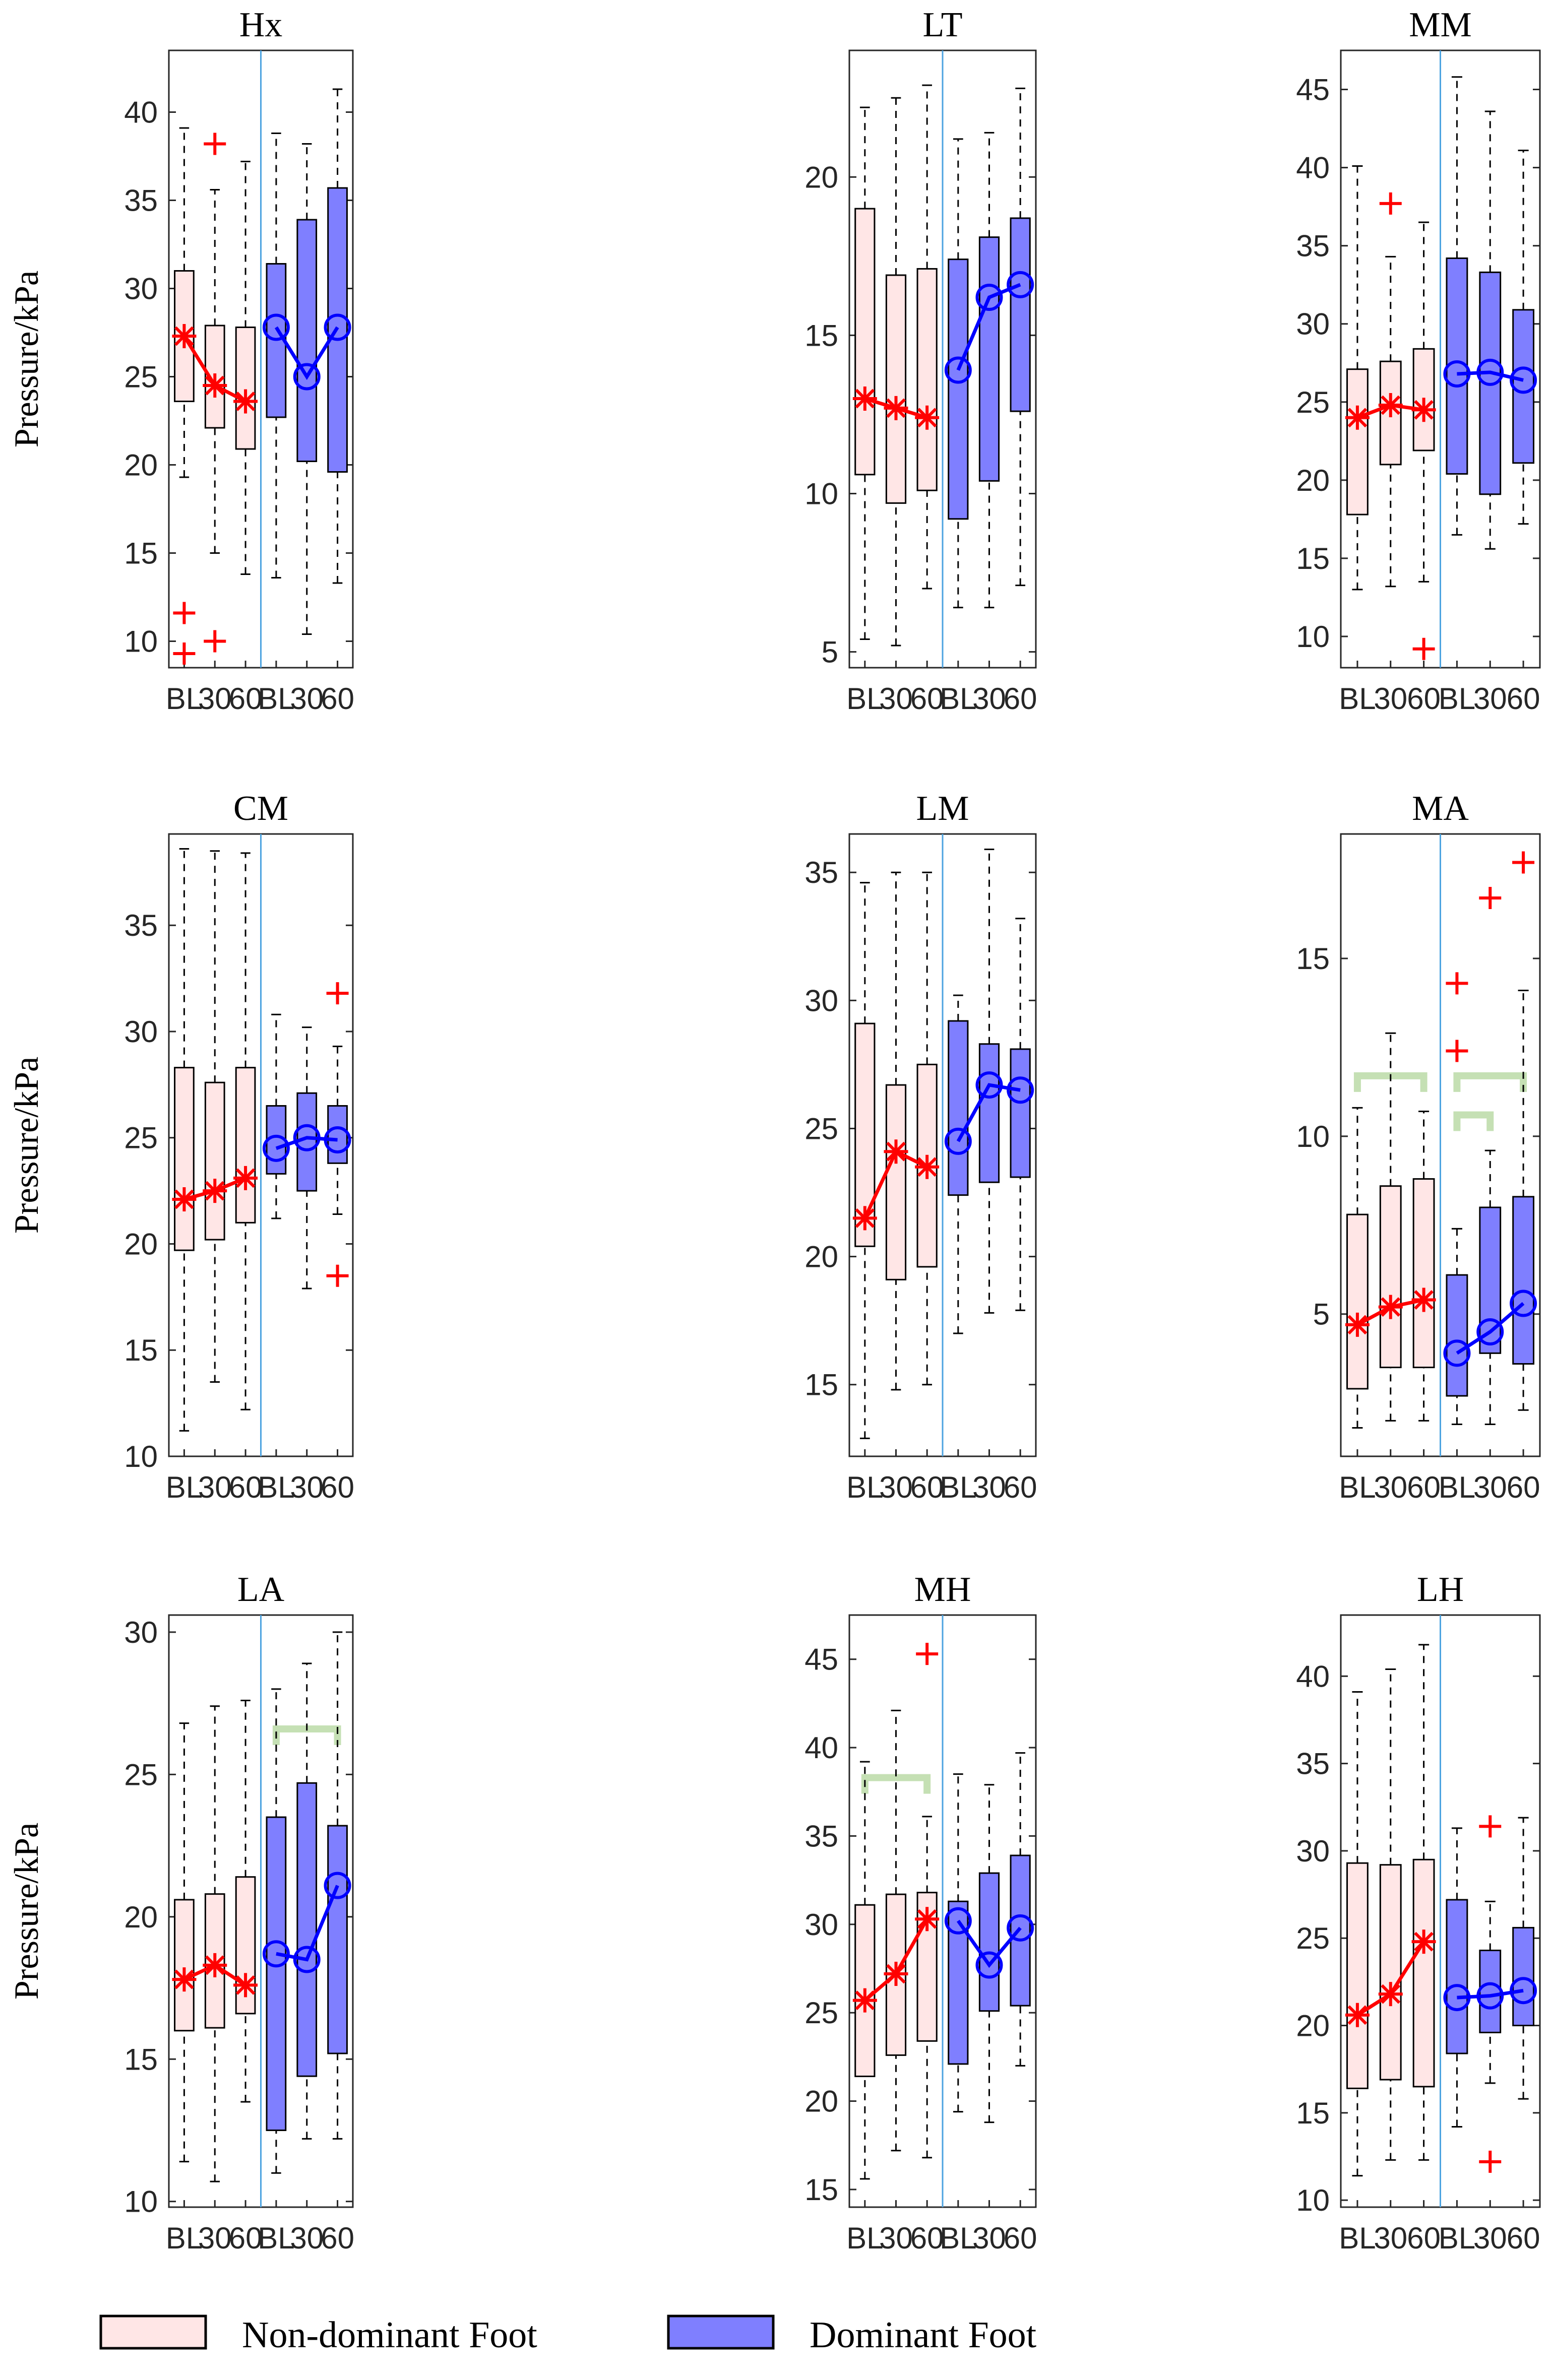 The width and height of the screenshot is (1551, 2380). What do you see at coordinates (1357, 1934) in the screenshot?
I see `box-nondominant-bl` at bounding box center [1357, 1934].